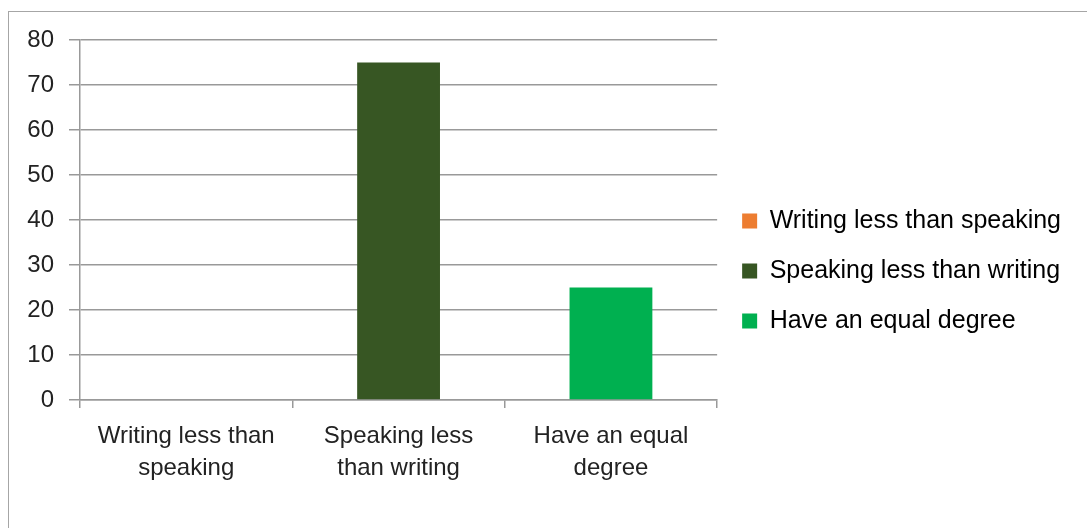 This screenshot has height=528, width=1087. What do you see at coordinates (40, 353) in the screenshot?
I see `y-tick-label: 10` at bounding box center [40, 353].